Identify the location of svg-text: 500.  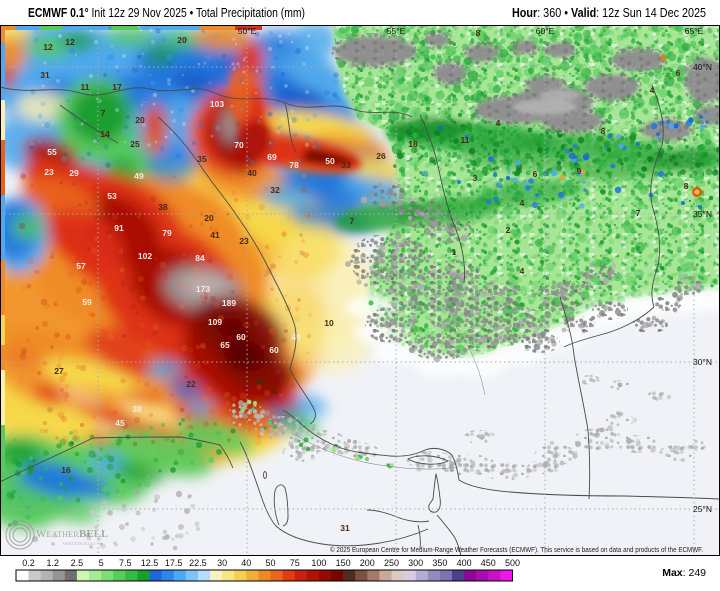
(512, 563).